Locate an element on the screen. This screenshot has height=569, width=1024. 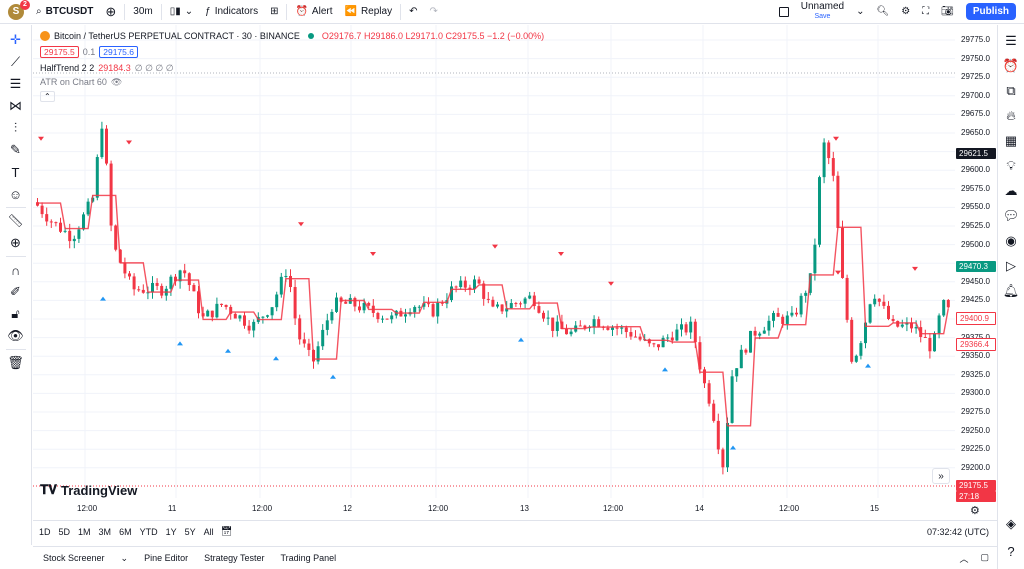
snapshot-button: 📷︎ is located at coordinates (947, 12).